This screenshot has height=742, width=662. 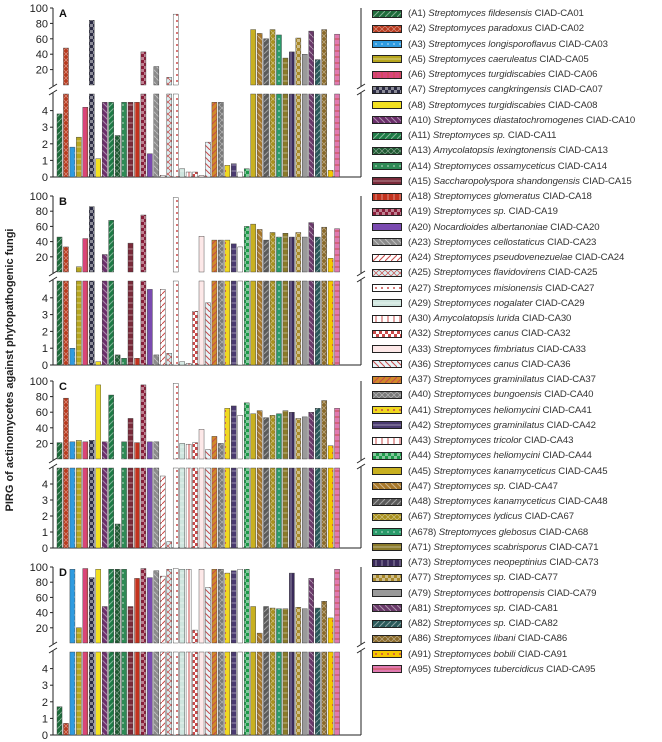 I want to click on legend-label: (A2) Streptomyces paradoxus CIAD-CA02, so click(x=496, y=29).